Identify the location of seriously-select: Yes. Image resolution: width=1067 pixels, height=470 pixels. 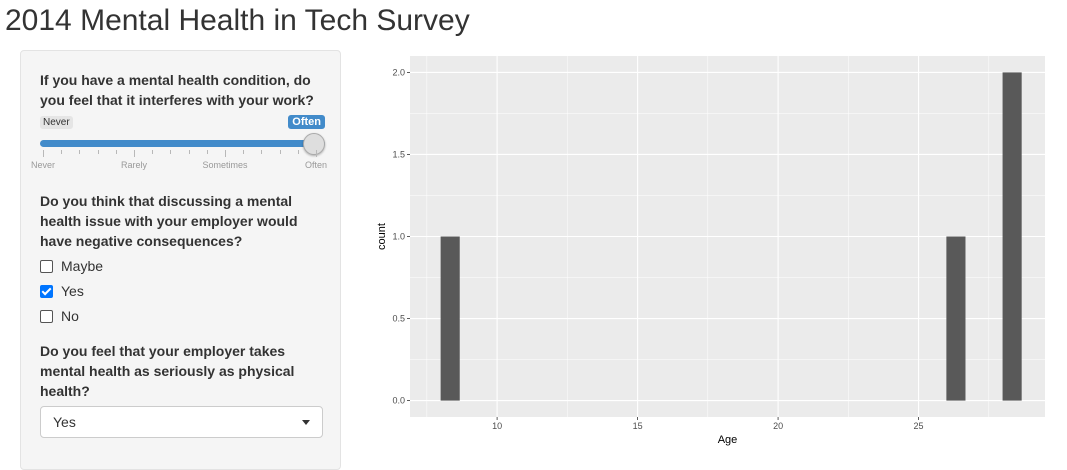
(181, 422).